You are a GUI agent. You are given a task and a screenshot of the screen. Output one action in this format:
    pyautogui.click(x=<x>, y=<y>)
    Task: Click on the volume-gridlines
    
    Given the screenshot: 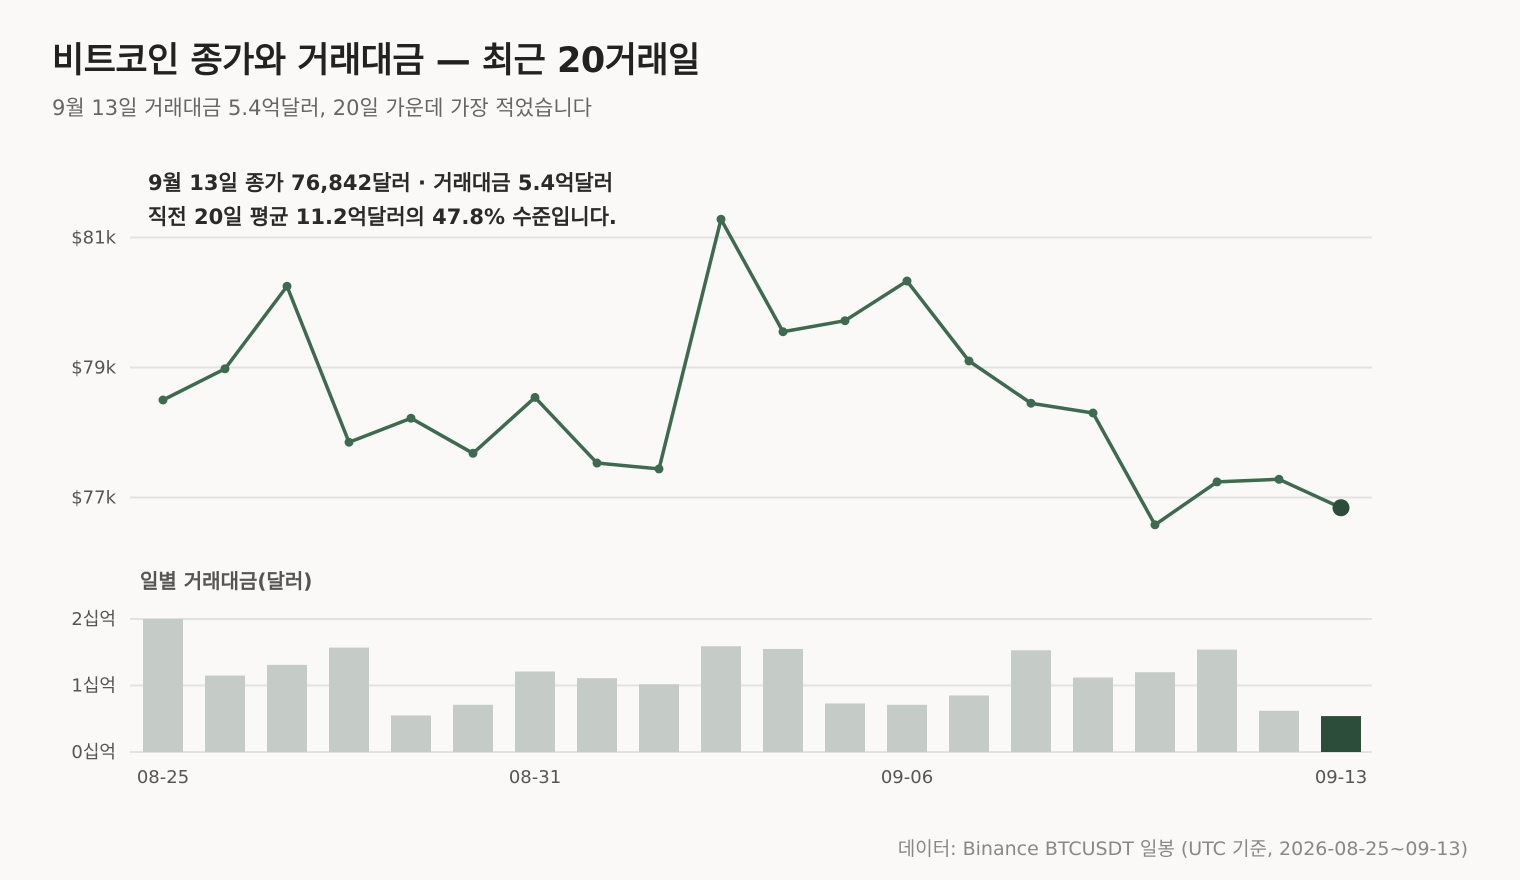 What is the action you would take?
    pyautogui.click(x=751, y=685)
    